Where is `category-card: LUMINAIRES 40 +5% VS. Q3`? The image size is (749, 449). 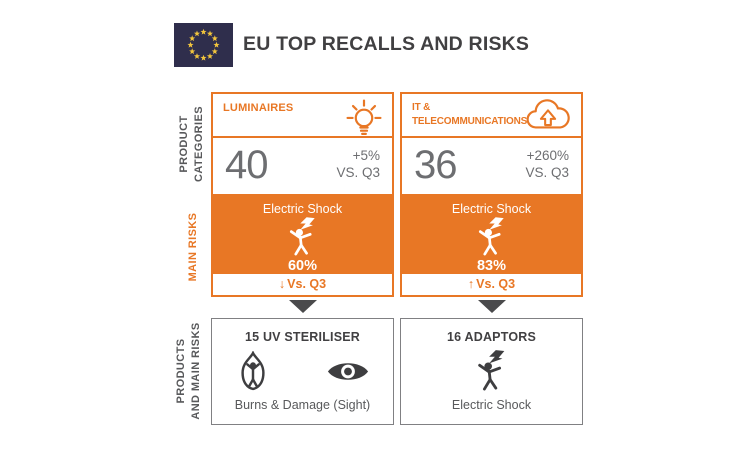 category-card: LUMINAIRES 40 +5% VS. Q3 is located at coordinates (302, 144).